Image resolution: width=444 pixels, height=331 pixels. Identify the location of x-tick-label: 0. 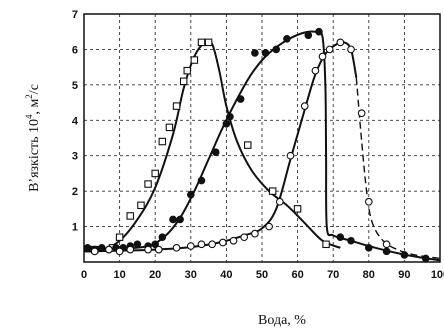
(84, 275).